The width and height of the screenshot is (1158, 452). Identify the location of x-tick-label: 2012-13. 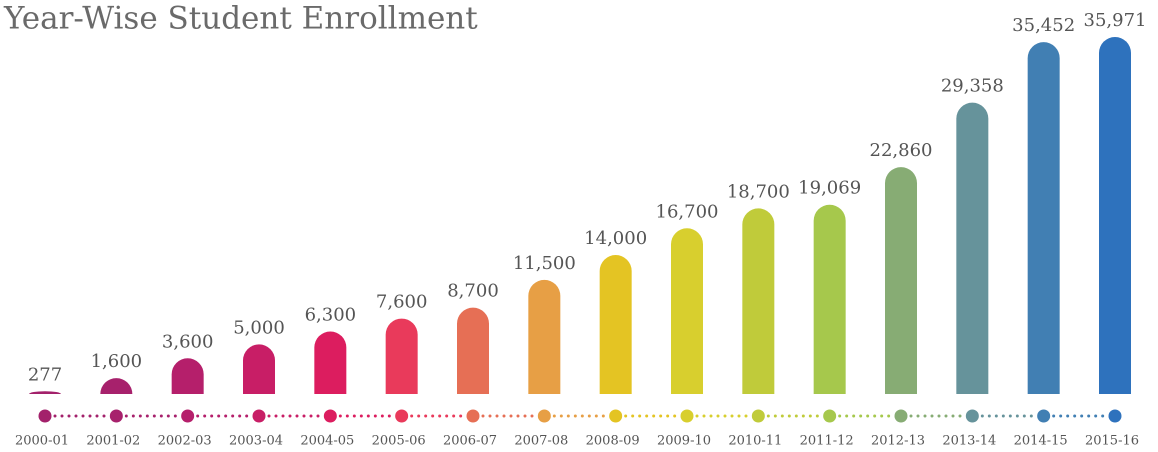
(898, 441).